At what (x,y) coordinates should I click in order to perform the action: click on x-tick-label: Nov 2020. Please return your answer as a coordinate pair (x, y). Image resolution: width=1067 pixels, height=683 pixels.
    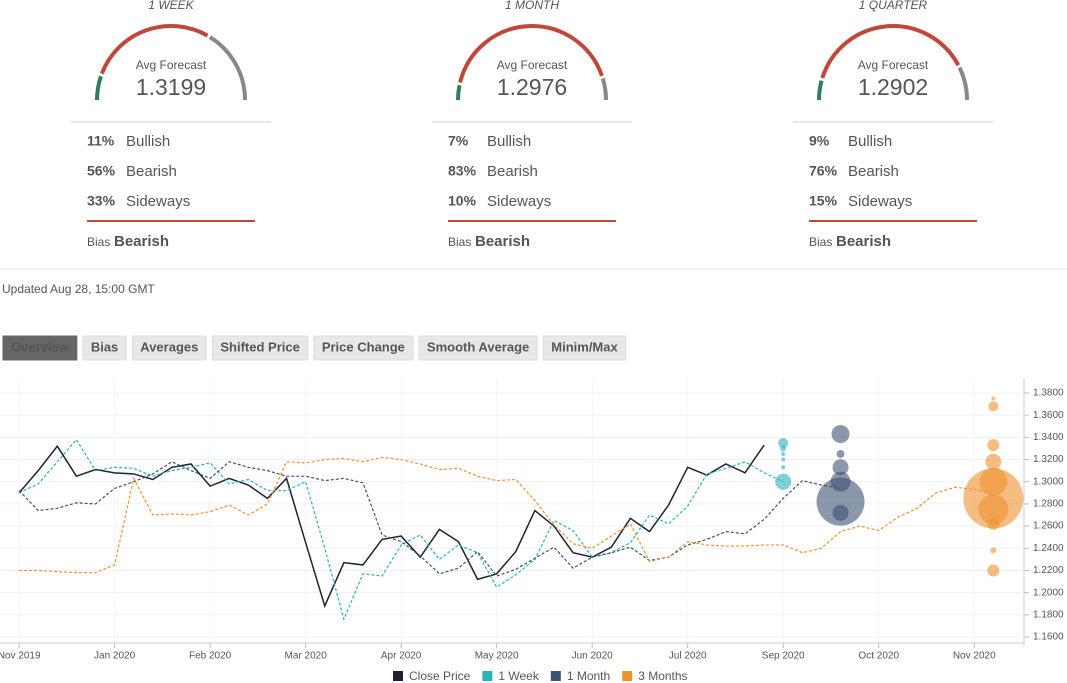
    Looking at the image, I should click on (974, 656).